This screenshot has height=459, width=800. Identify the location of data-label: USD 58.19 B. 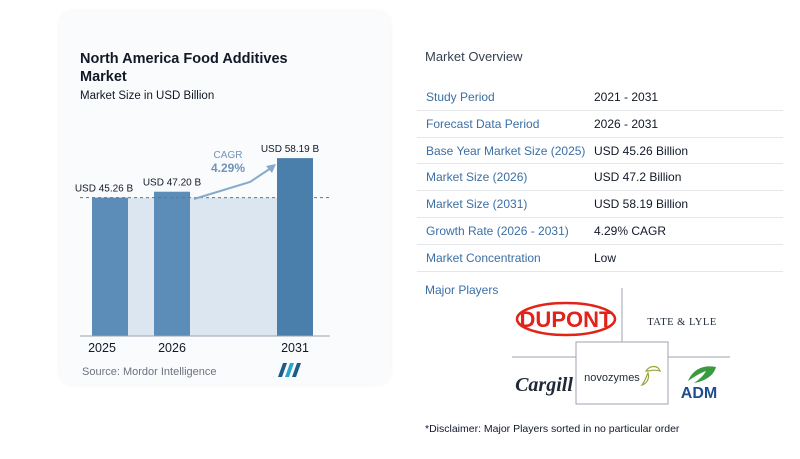
(290, 149).